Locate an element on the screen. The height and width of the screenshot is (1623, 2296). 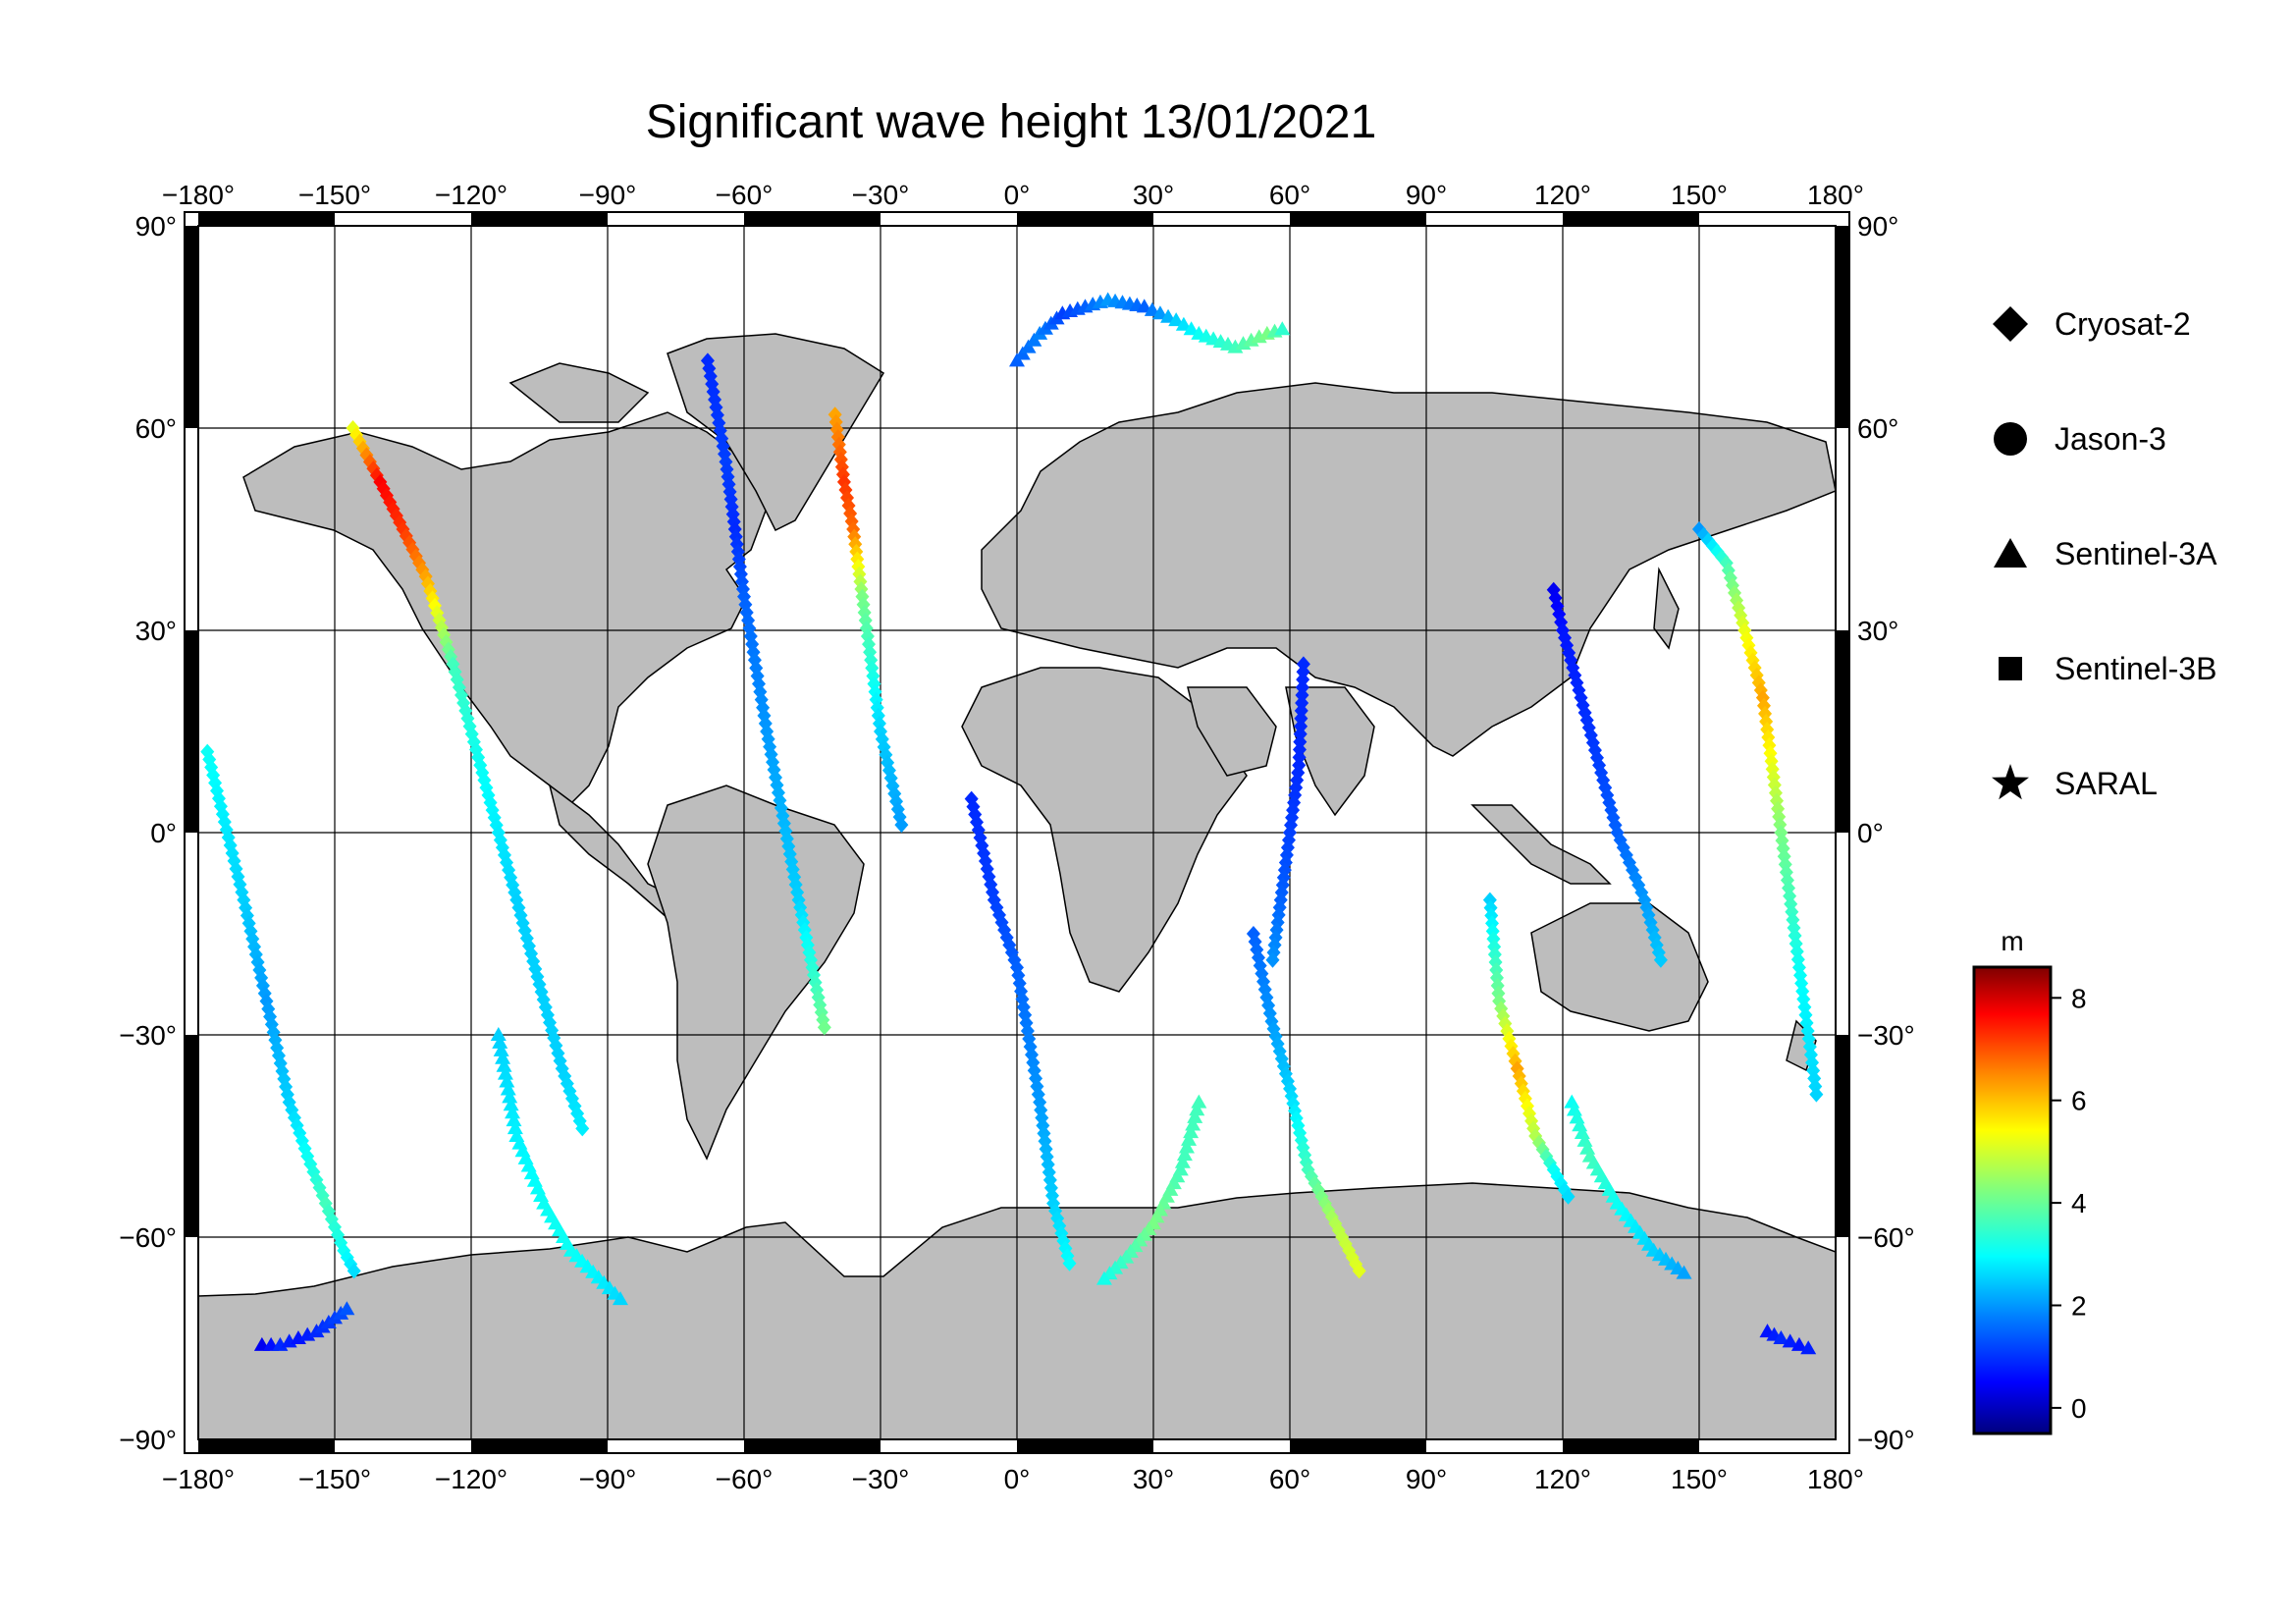
lon-tick-label-top: 90° is located at coordinates (1426, 195).